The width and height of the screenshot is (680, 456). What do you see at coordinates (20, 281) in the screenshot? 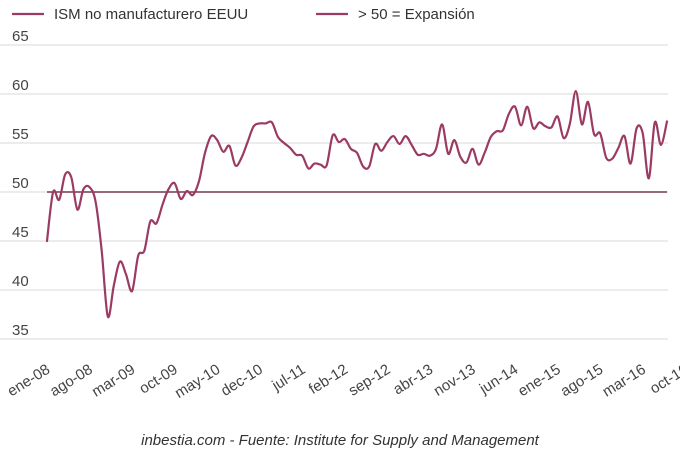
I see `y-tick-label: 40` at bounding box center [20, 281].